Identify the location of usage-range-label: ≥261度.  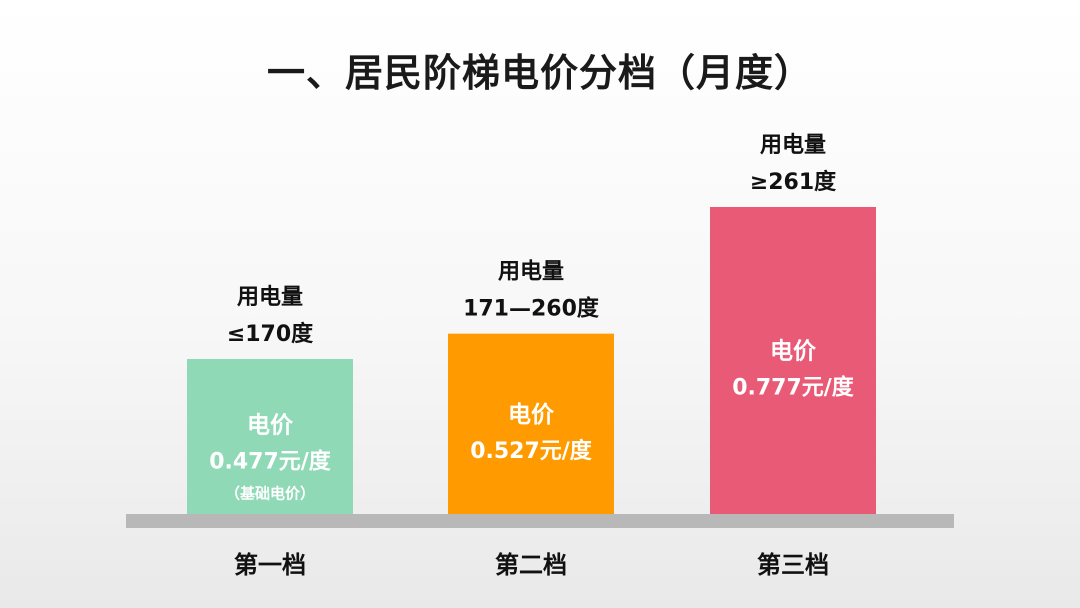
(793, 182).